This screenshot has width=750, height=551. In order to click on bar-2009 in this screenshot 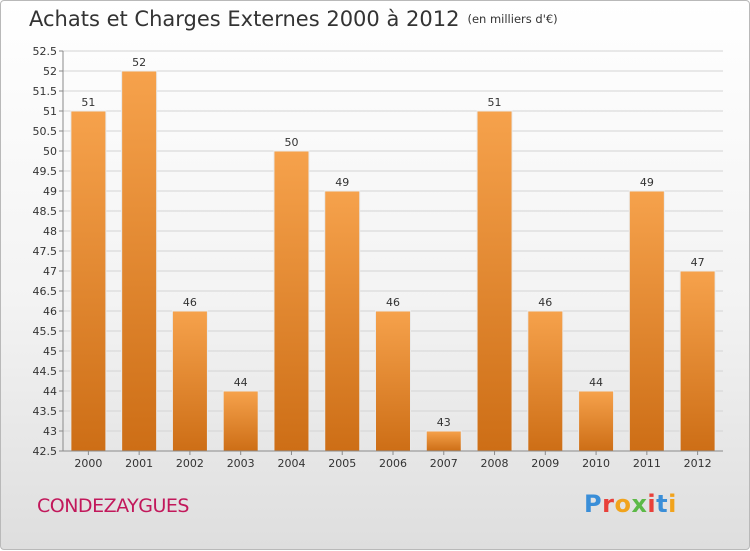, I will do `click(545, 381)`.